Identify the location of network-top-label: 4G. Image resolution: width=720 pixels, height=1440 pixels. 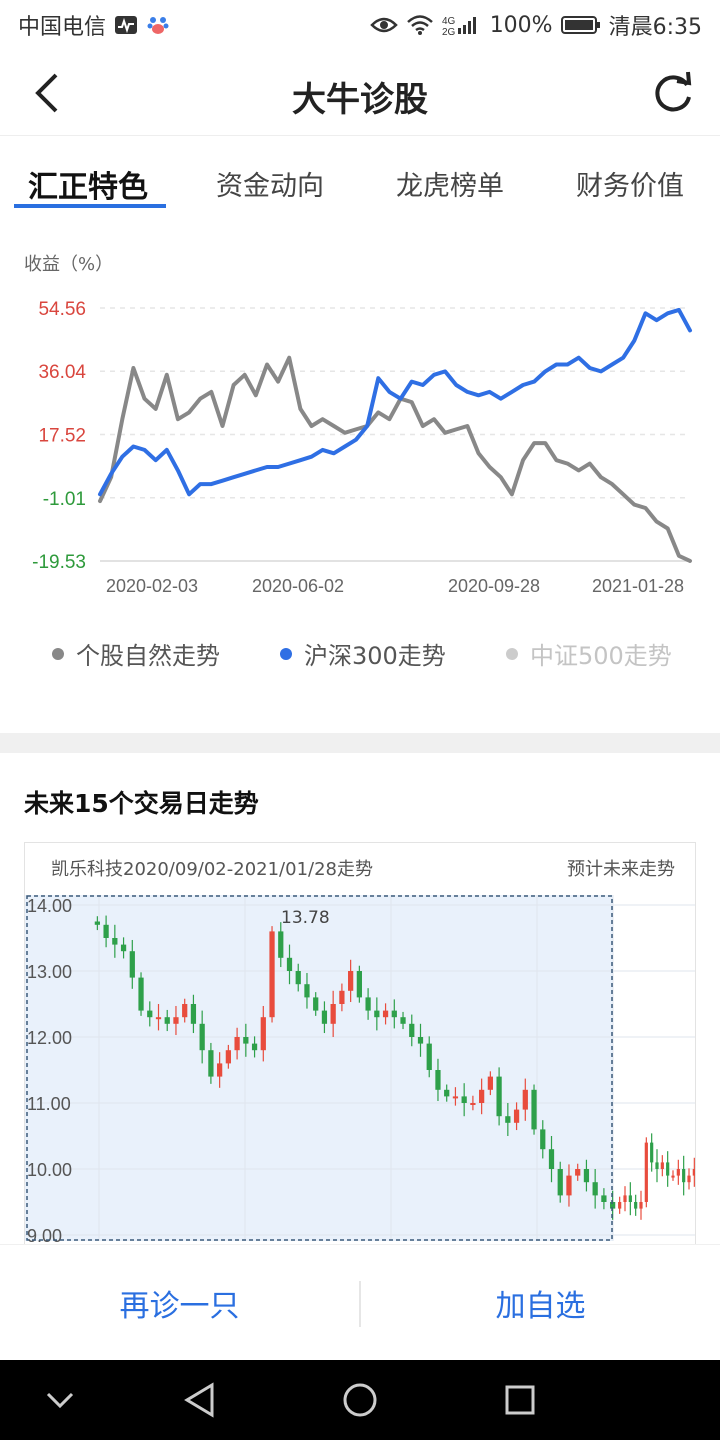
(449, 21).